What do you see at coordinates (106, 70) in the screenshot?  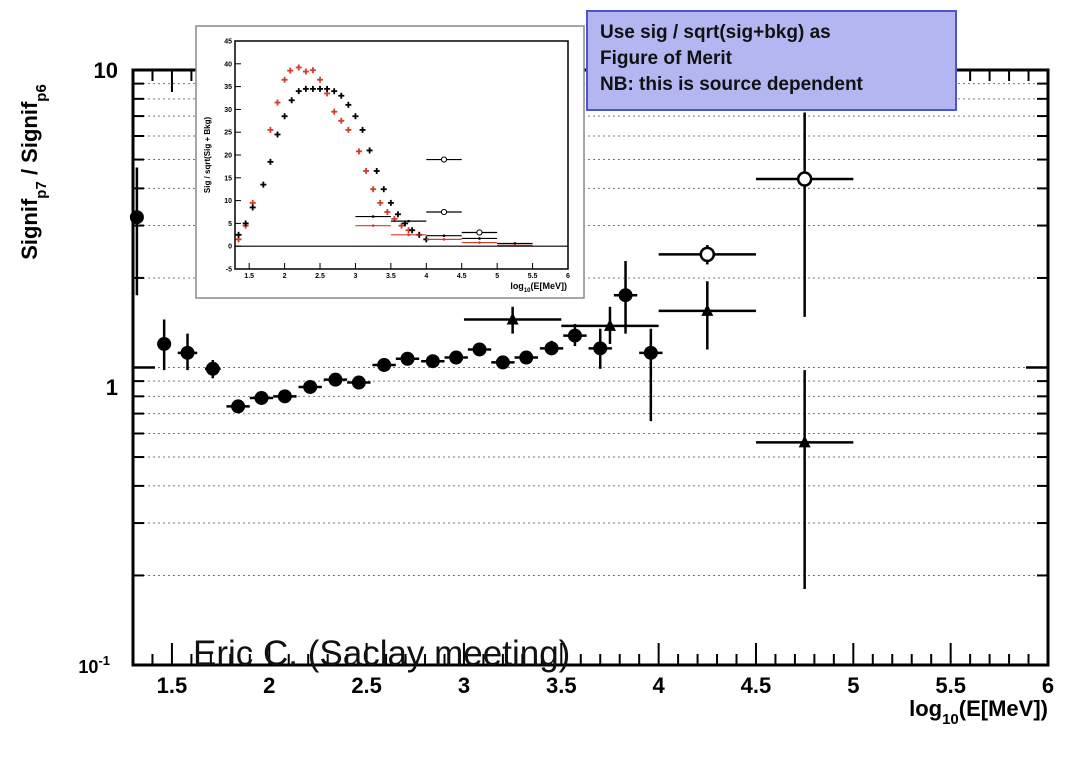 I see `y-tick-label-10: 10` at bounding box center [106, 70].